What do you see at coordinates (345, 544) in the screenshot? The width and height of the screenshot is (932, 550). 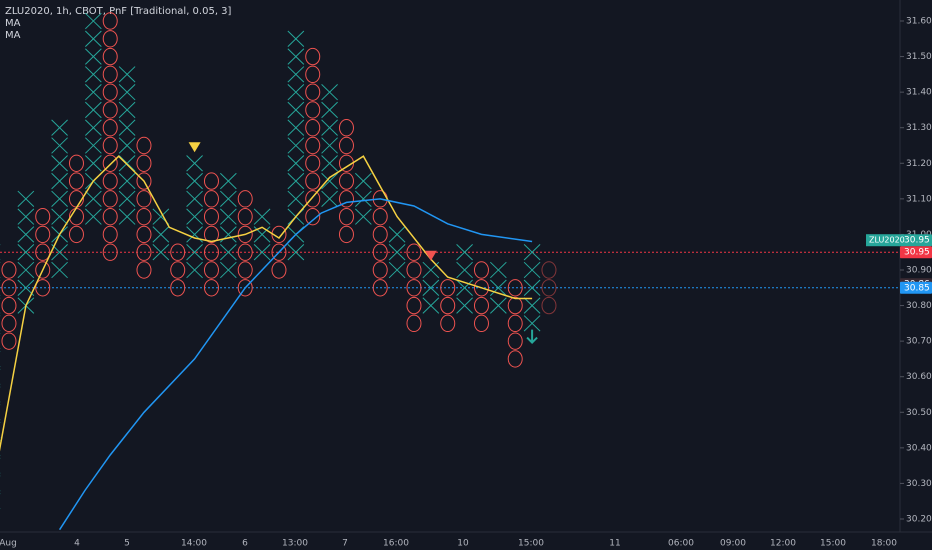 I see `x-tick-label: 7` at bounding box center [345, 544].